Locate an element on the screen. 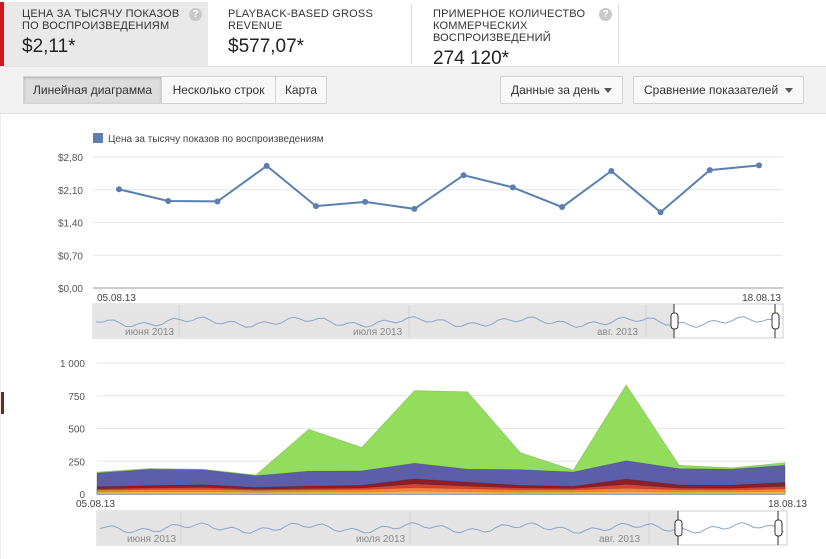 This screenshot has width=826, height=559. navigator-unselected is located at coordinates (388, 528).